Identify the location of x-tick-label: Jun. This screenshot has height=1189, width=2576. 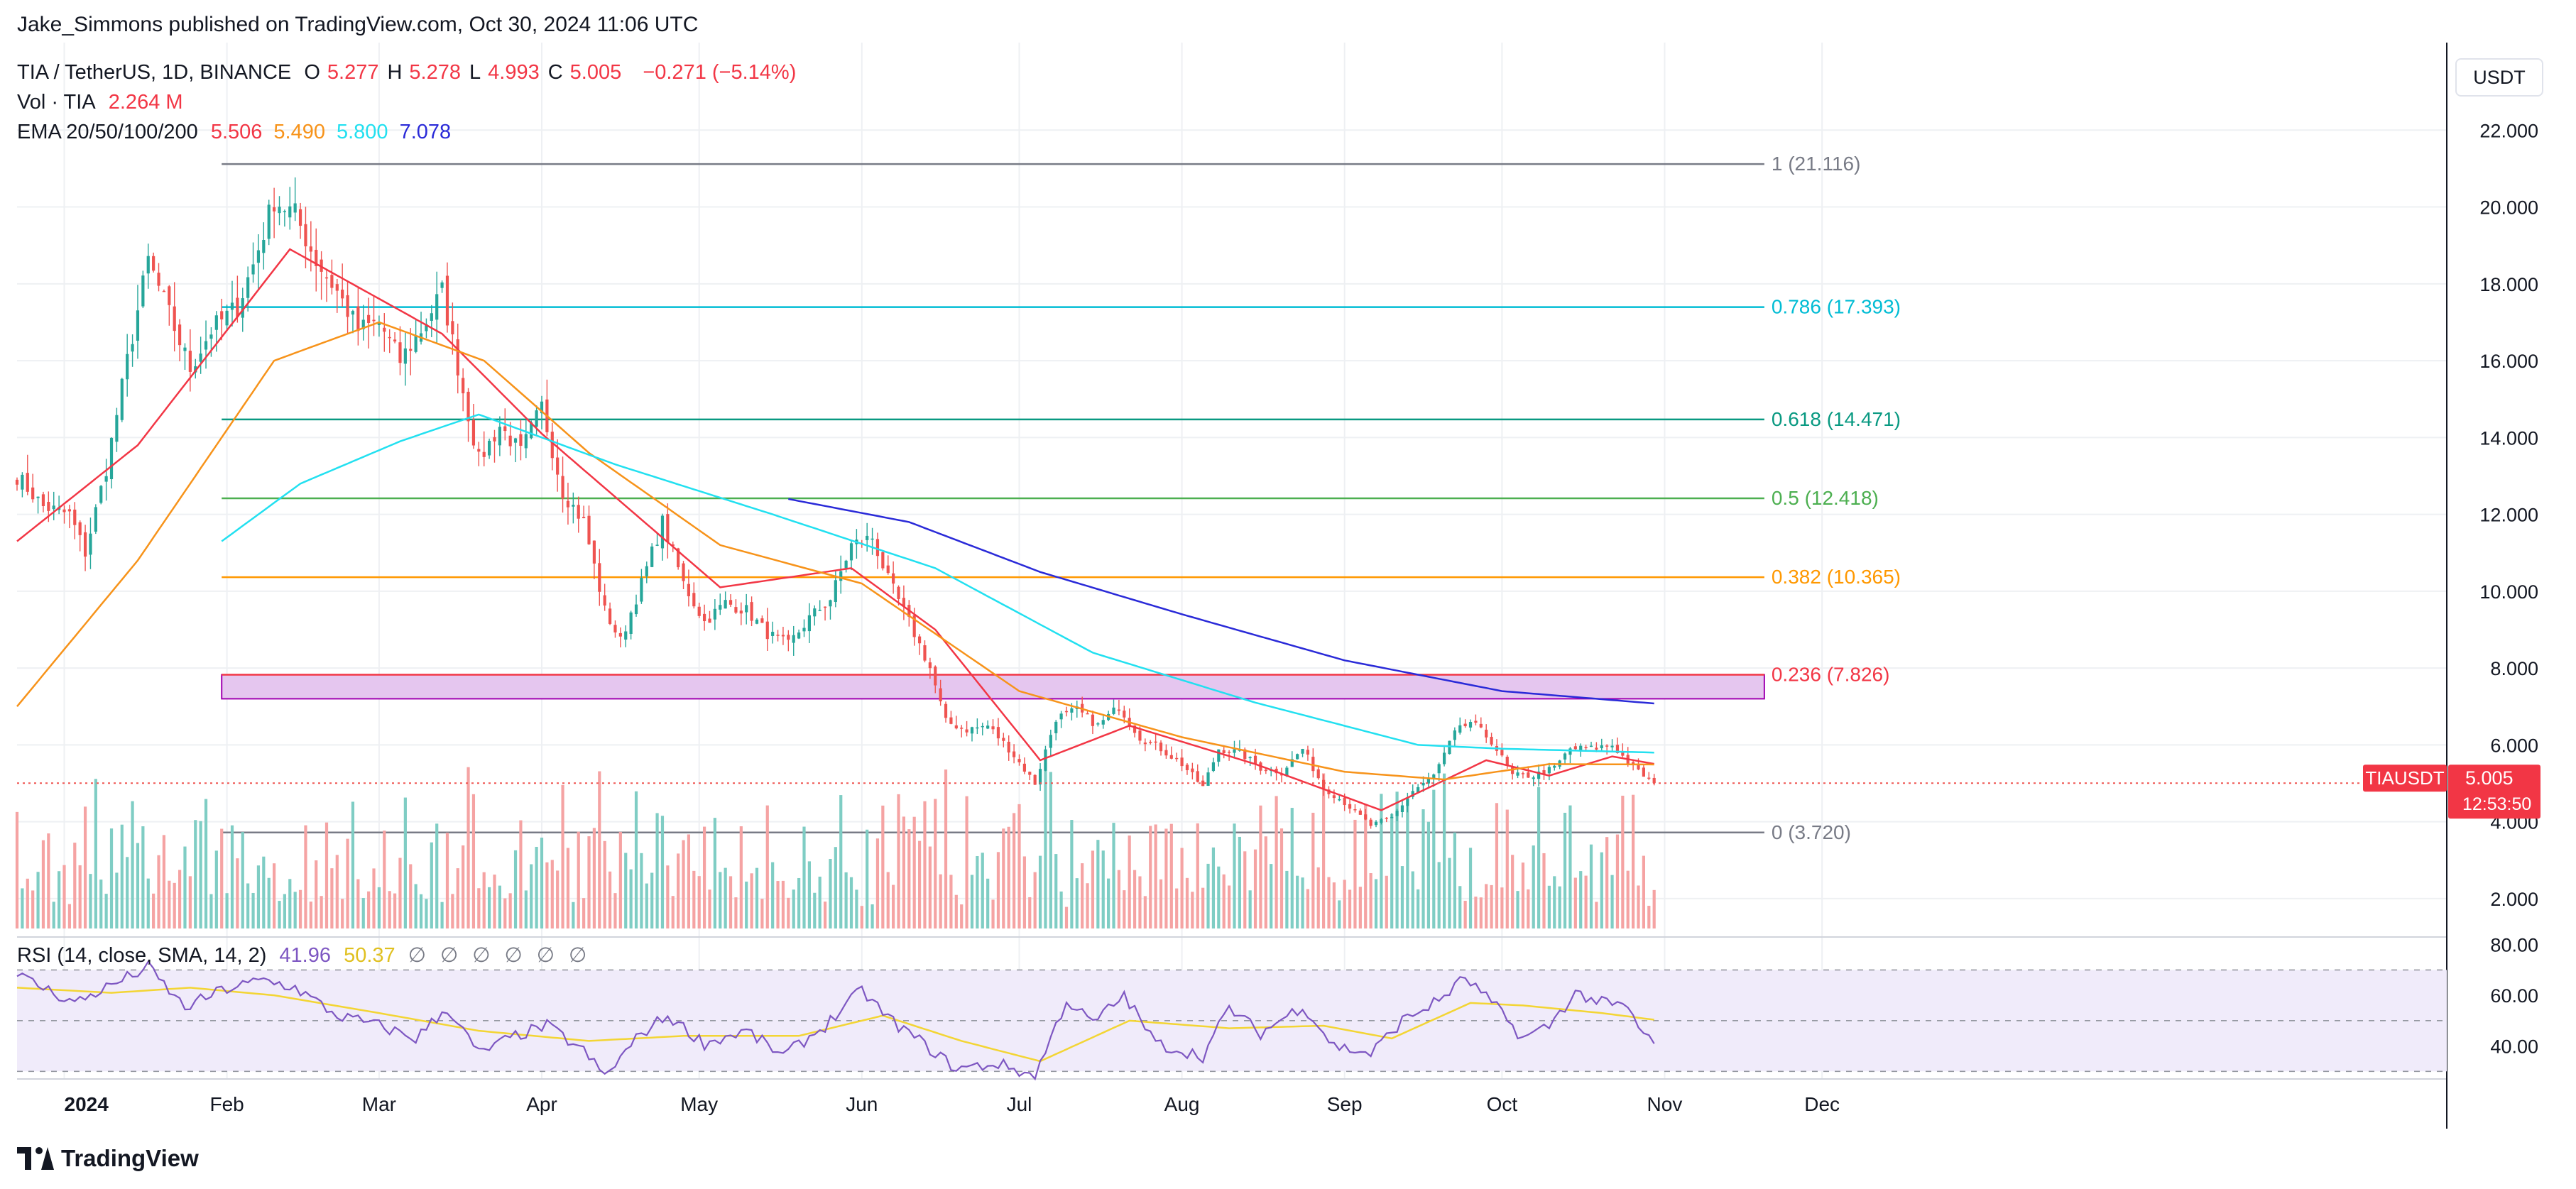
(862, 1104).